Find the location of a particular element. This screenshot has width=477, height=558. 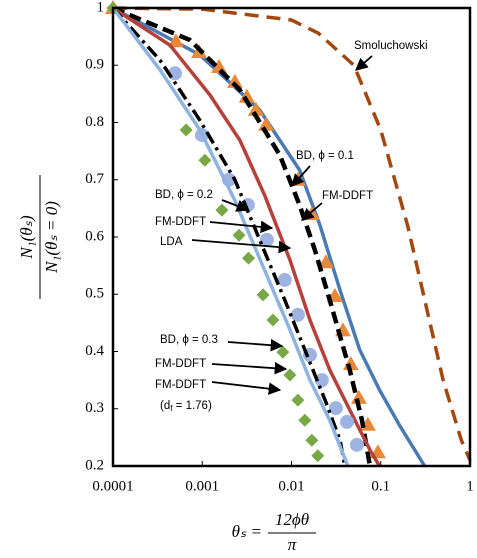

x-tick-label: 0.001 is located at coordinates (202, 486).